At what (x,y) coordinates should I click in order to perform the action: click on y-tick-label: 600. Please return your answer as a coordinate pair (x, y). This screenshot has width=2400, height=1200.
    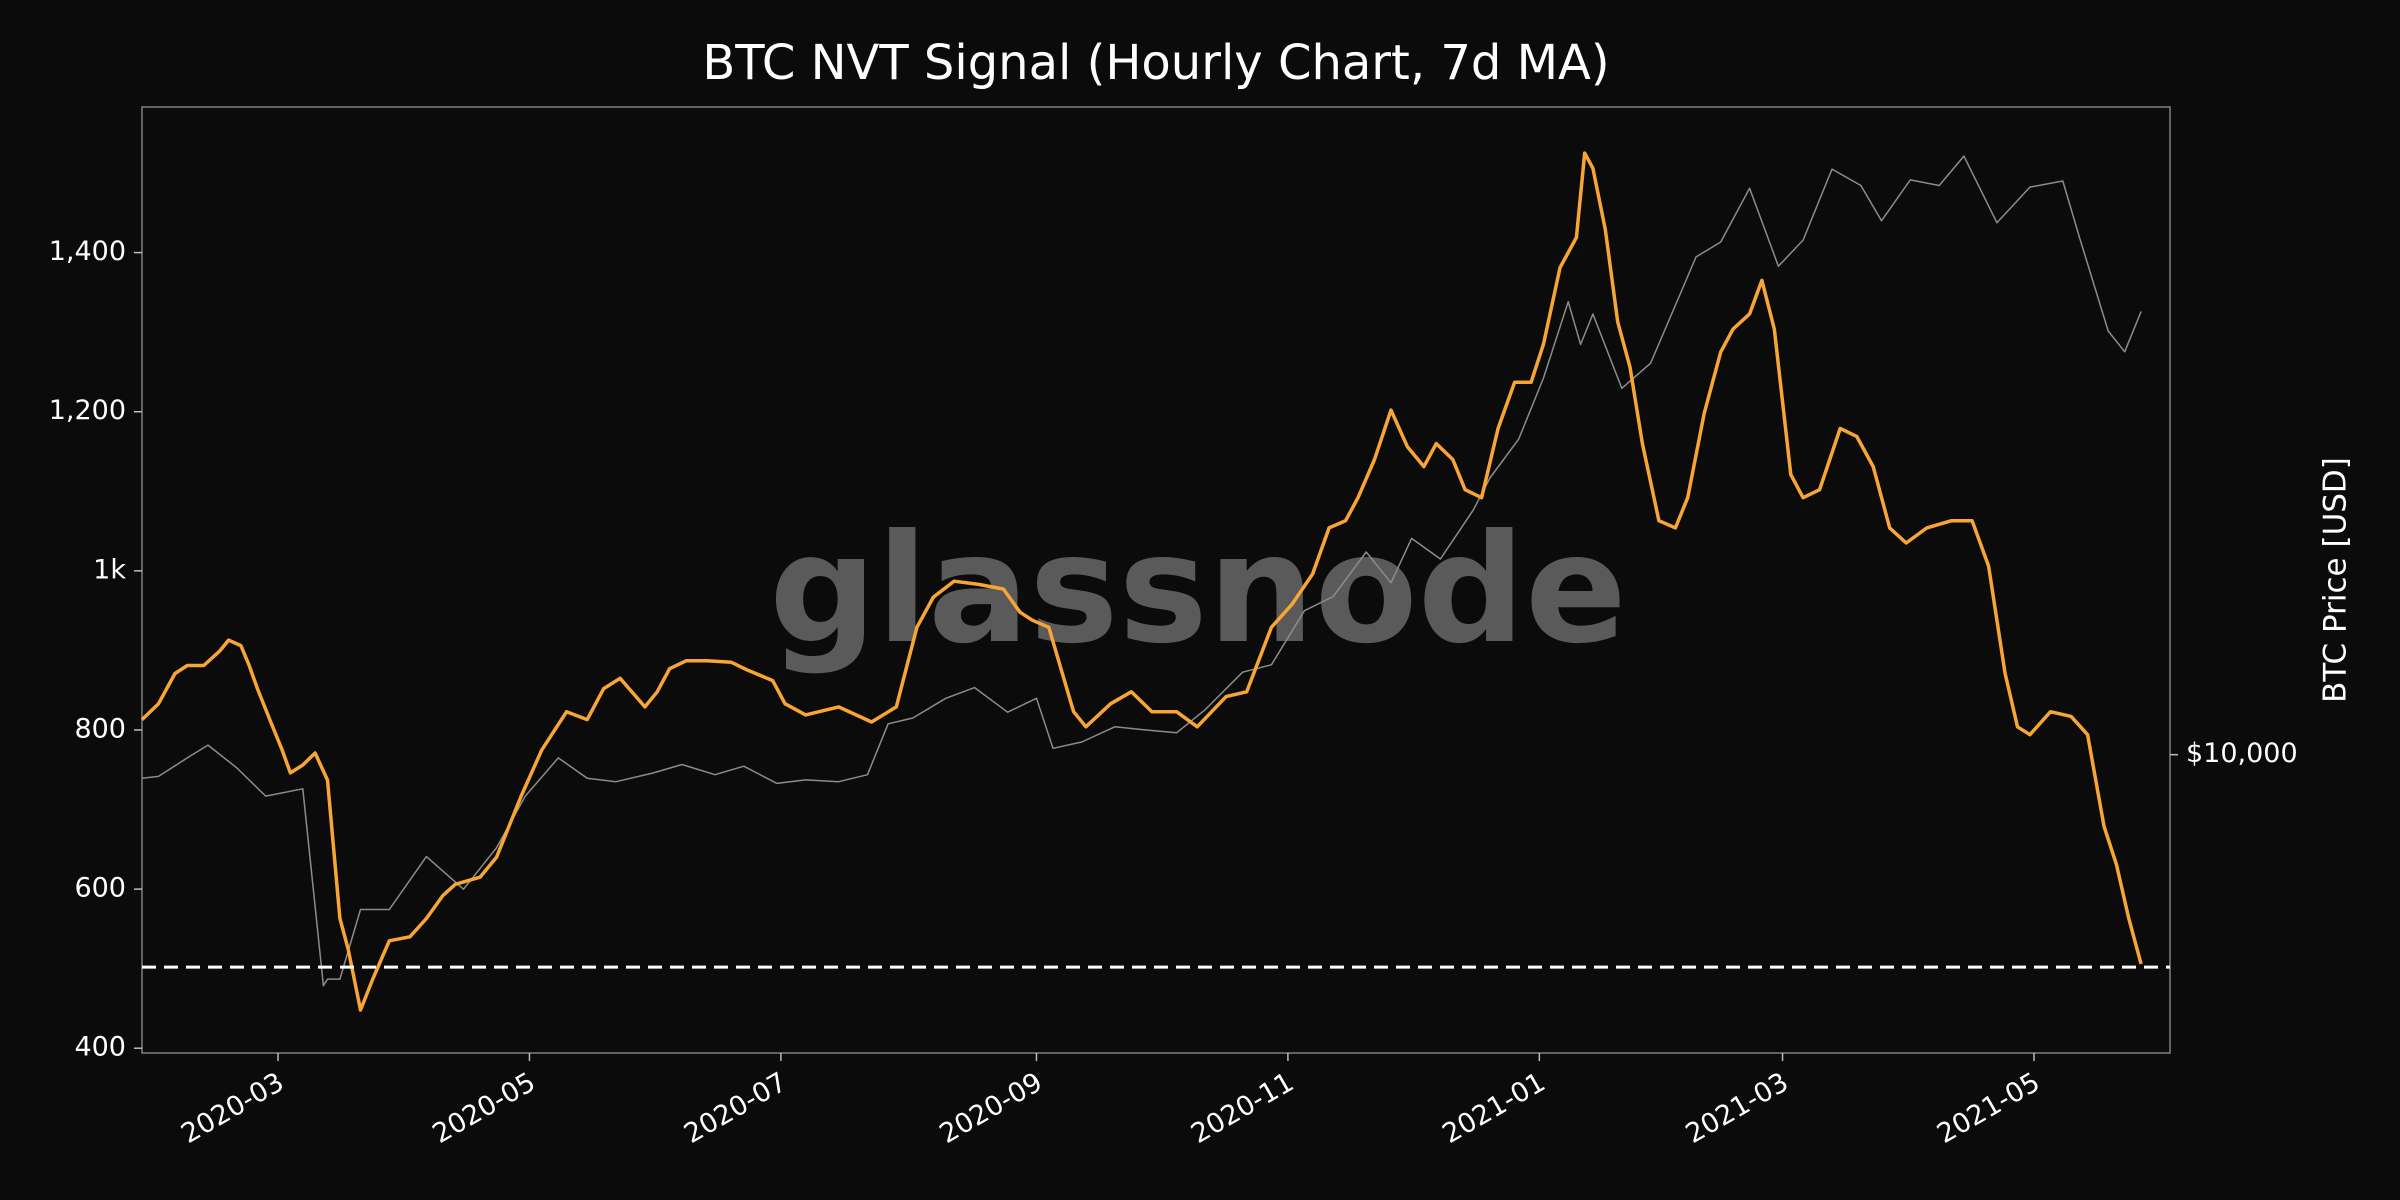
    Looking at the image, I should click on (100, 888).